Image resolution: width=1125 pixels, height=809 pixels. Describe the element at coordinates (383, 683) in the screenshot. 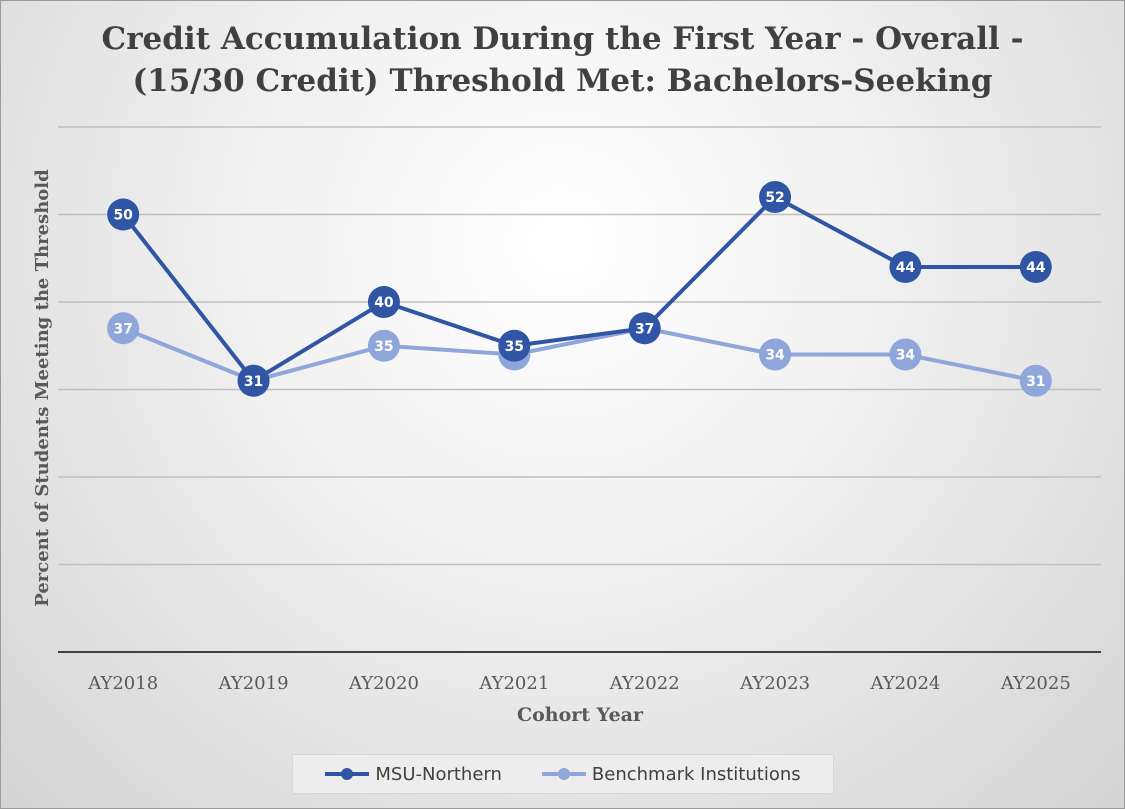

I see `x-tick-label: AY2020` at that location.